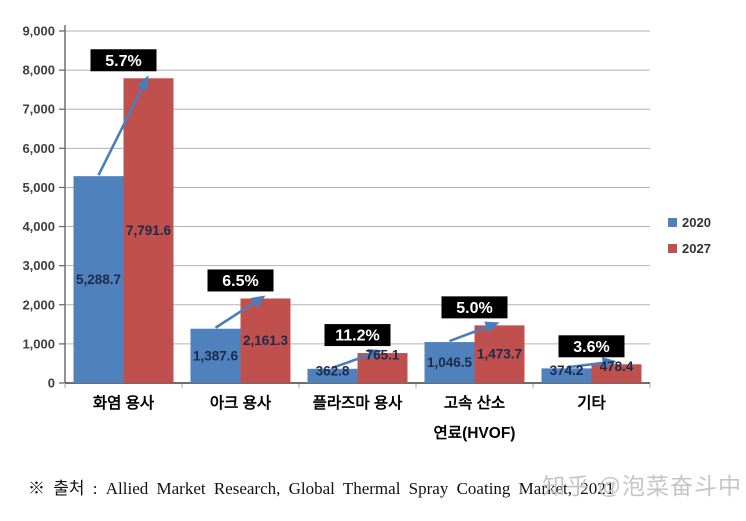 The height and width of the screenshot is (521, 746). What do you see at coordinates (38, 226) in the screenshot?
I see `y-axis-tick-label: 4,000` at bounding box center [38, 226].